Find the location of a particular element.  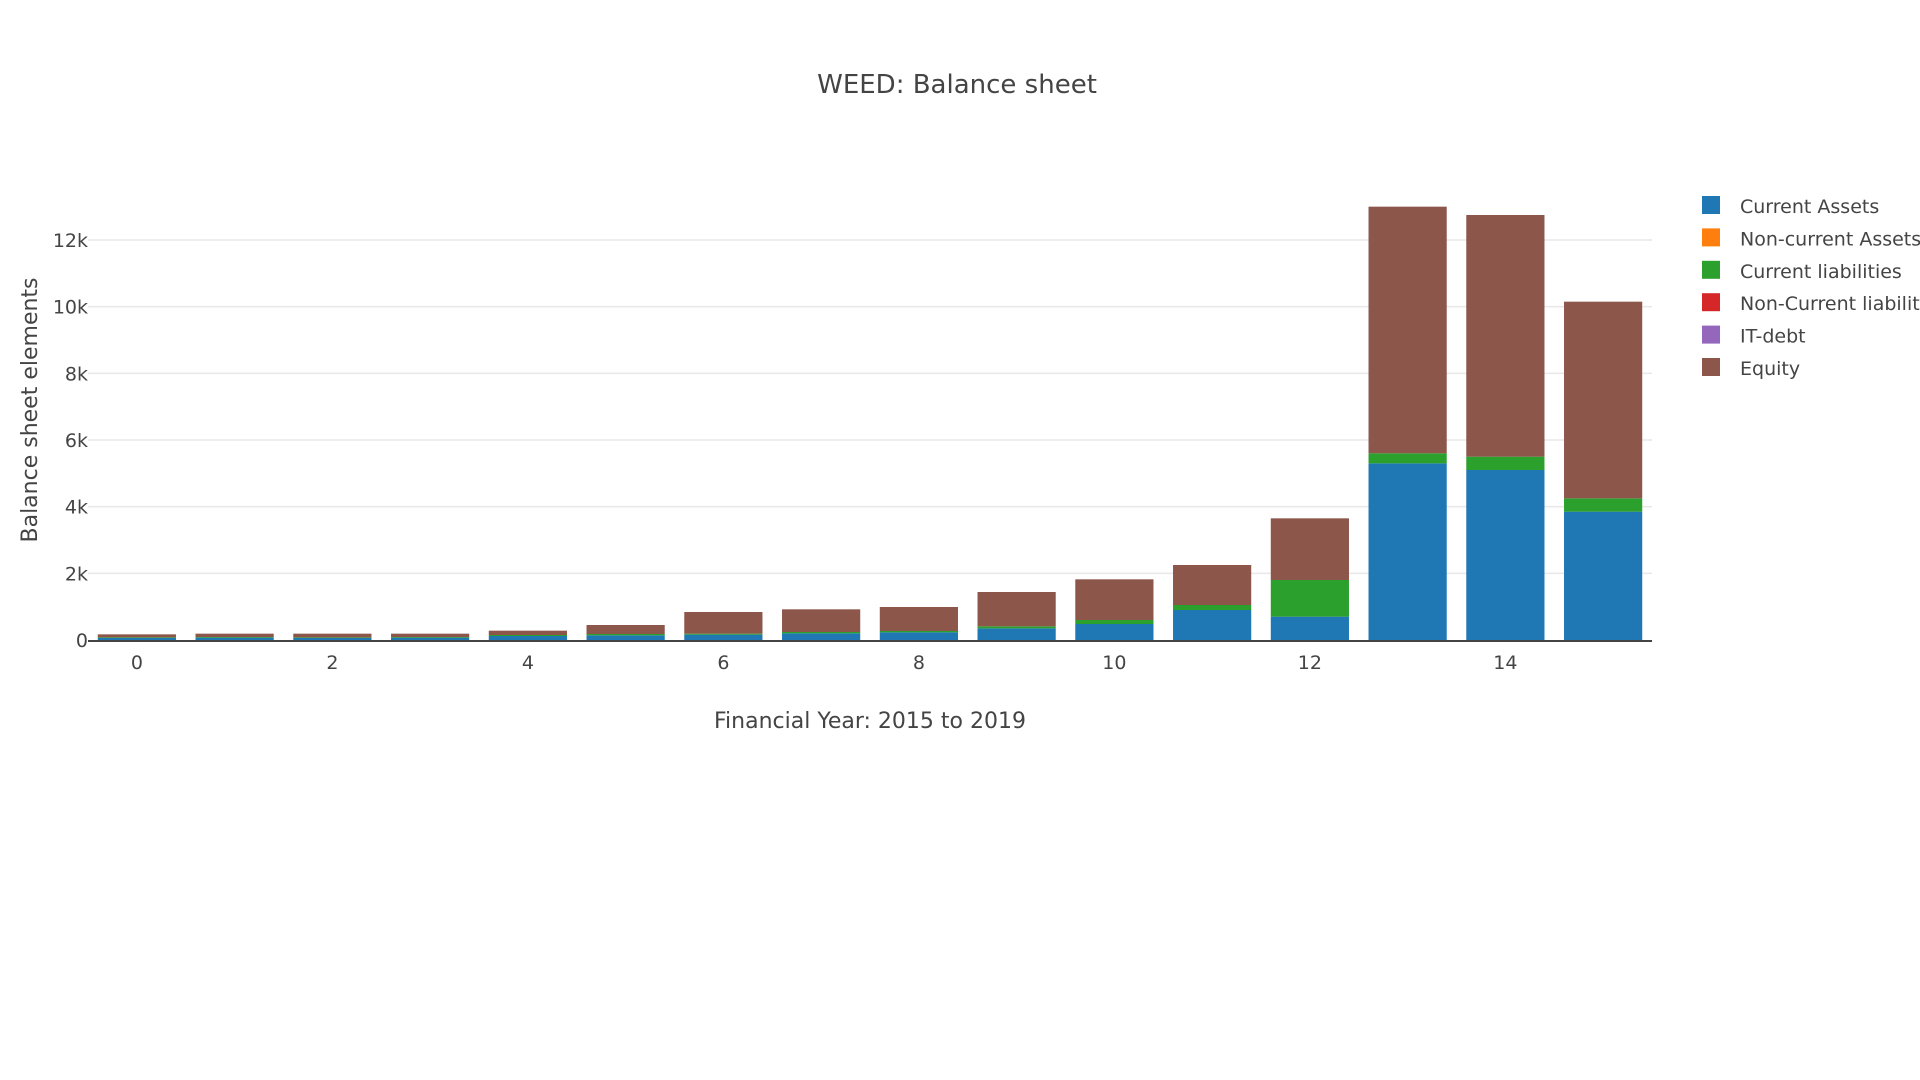

x-tick-label: 4 is located at coordinates (528, 663).